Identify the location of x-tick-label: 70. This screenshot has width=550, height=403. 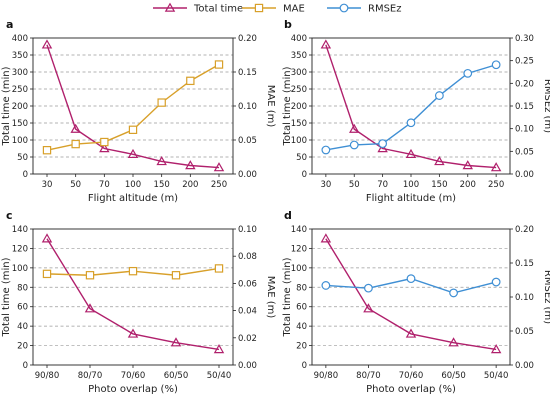
(104, 185).